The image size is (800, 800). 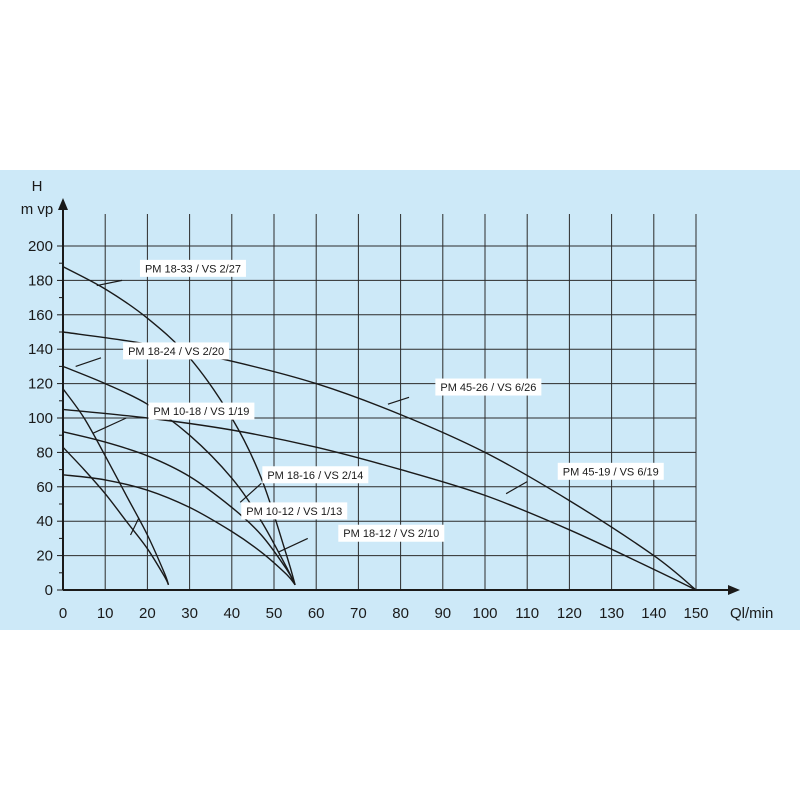 I want to click on x-axis-arrow, so click(x=734, y=590).